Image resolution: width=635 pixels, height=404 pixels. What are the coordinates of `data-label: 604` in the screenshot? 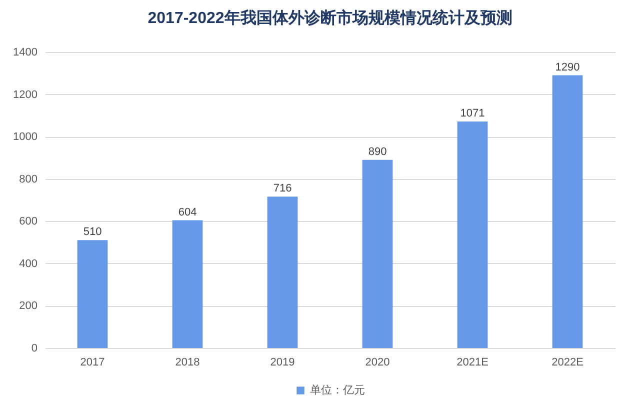 It's located at (187, 212).